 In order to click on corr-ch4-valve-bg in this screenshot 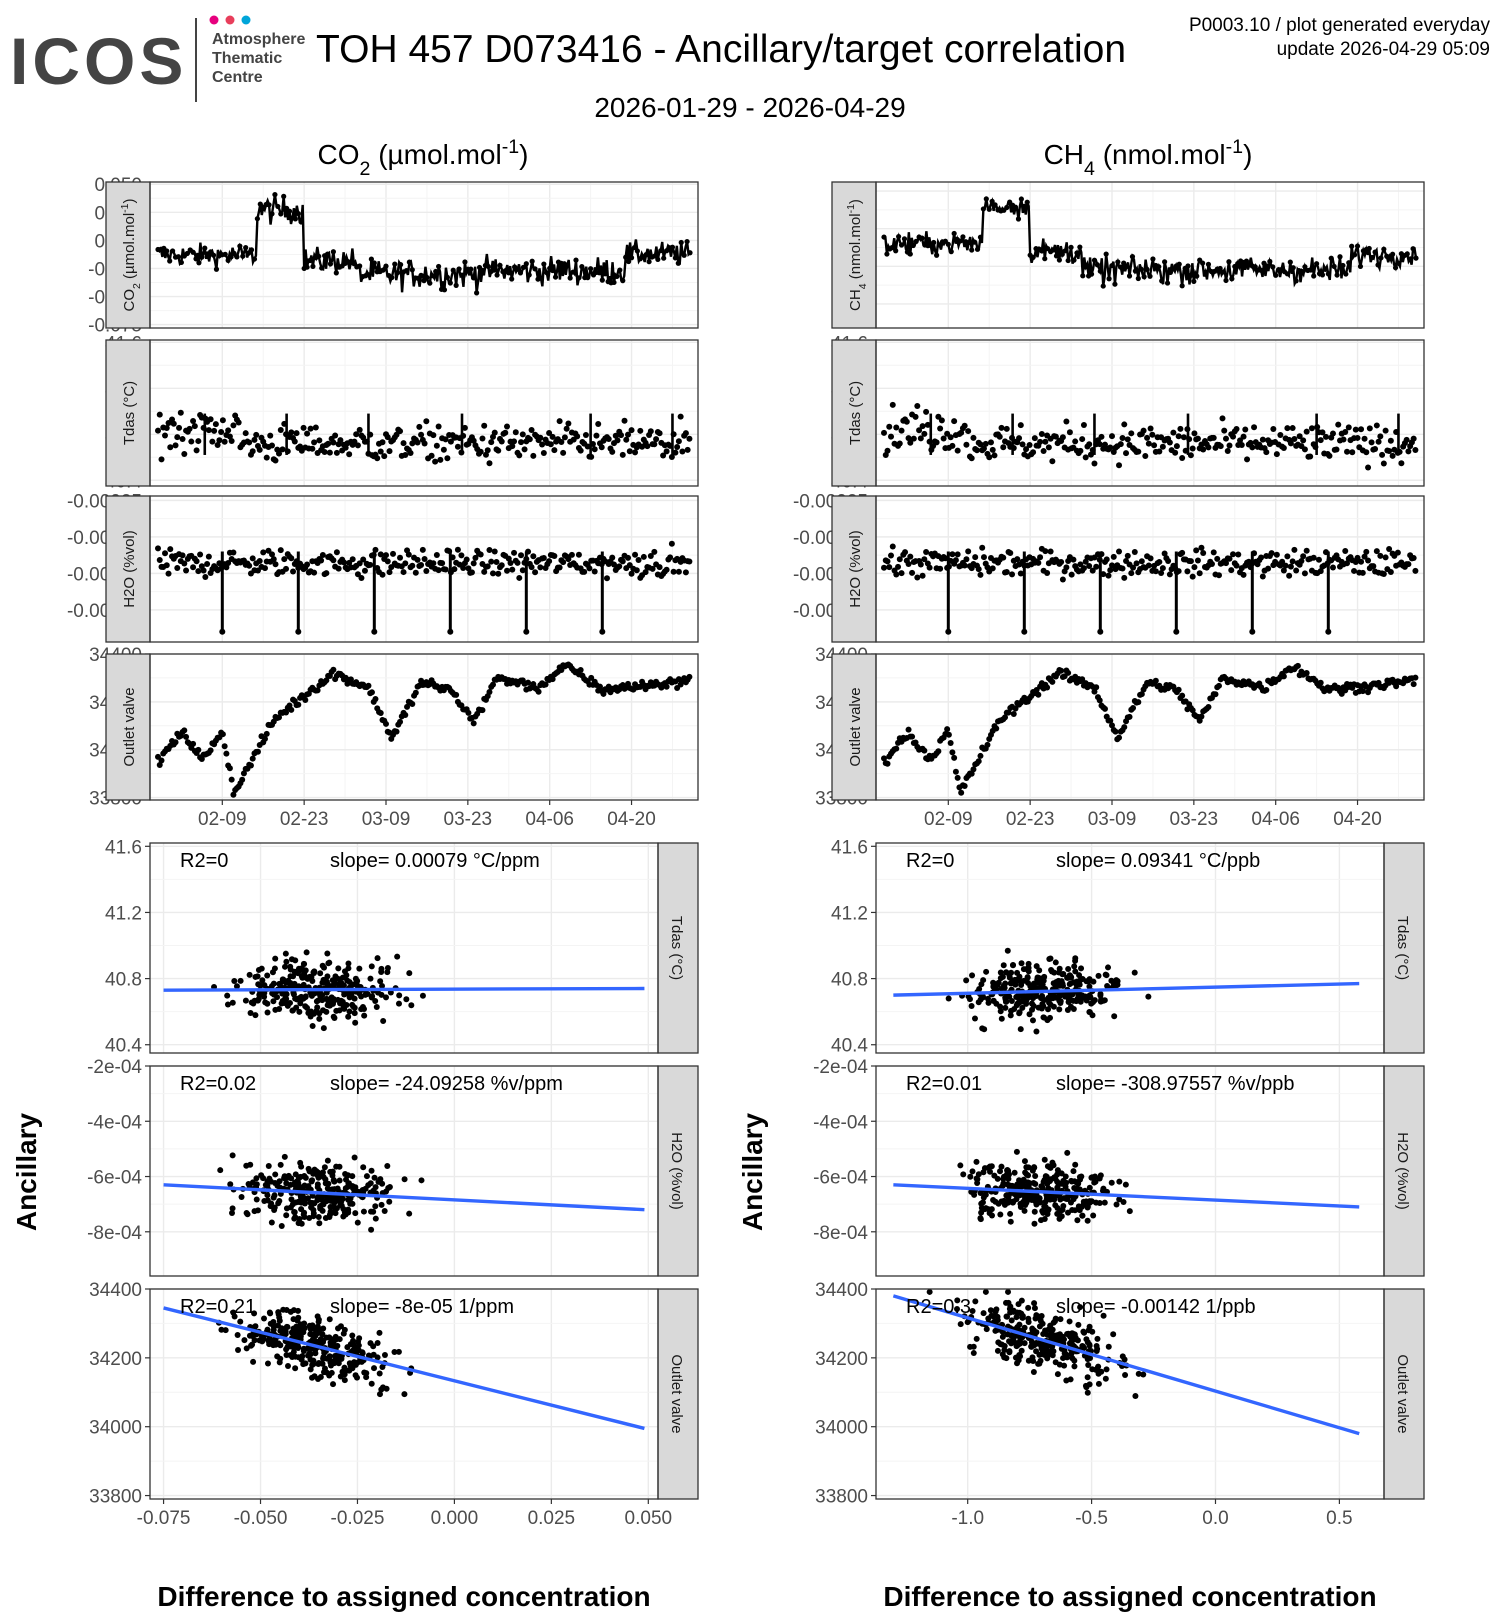, I will do `click(1130, 1394)`.